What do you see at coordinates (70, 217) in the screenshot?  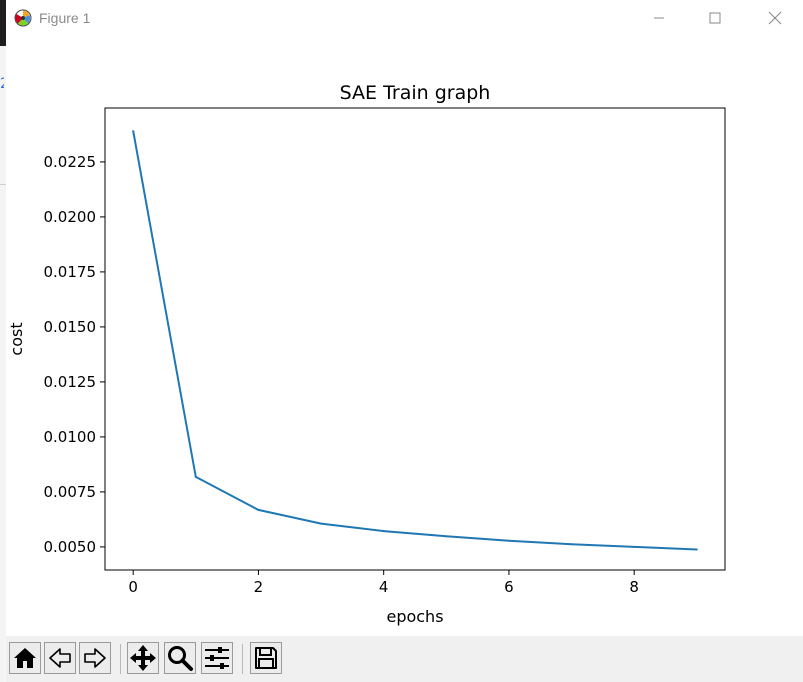 I see `y-tick-label: 0.0200` at bounding box center [70, 217].